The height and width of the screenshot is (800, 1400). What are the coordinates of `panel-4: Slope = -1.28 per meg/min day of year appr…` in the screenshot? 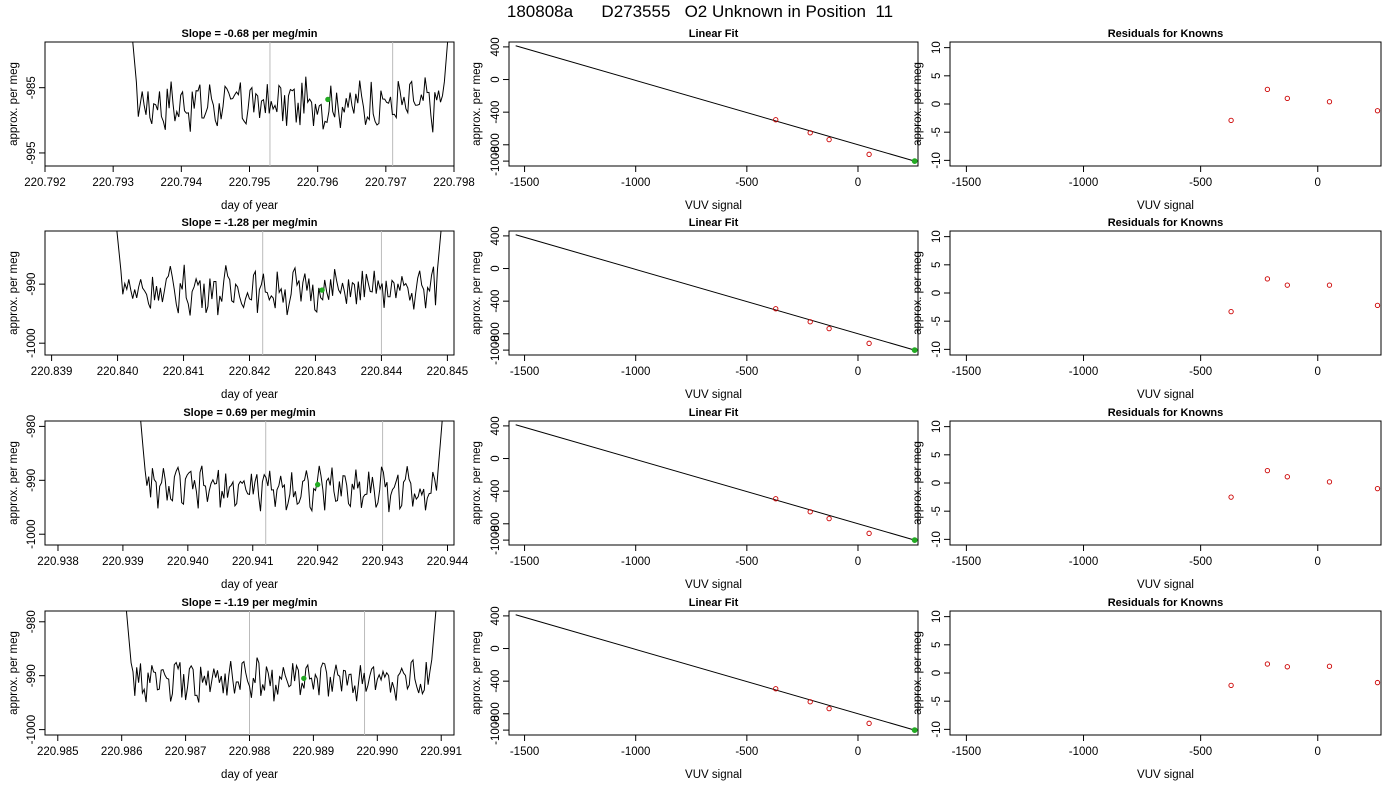 It's located at (238, 309).